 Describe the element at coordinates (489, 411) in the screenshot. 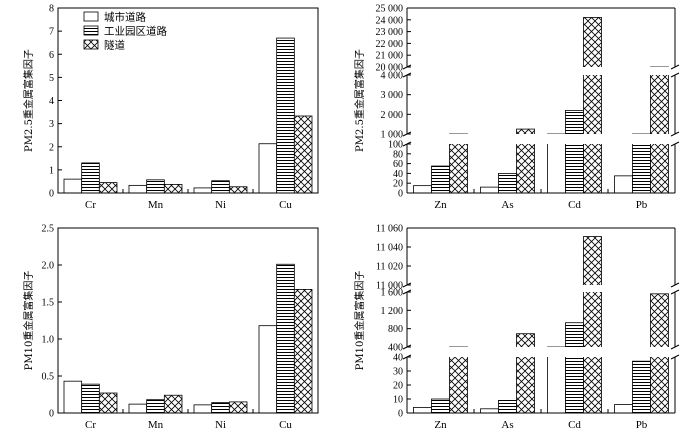

I see `bar-city-road-as` at that location.